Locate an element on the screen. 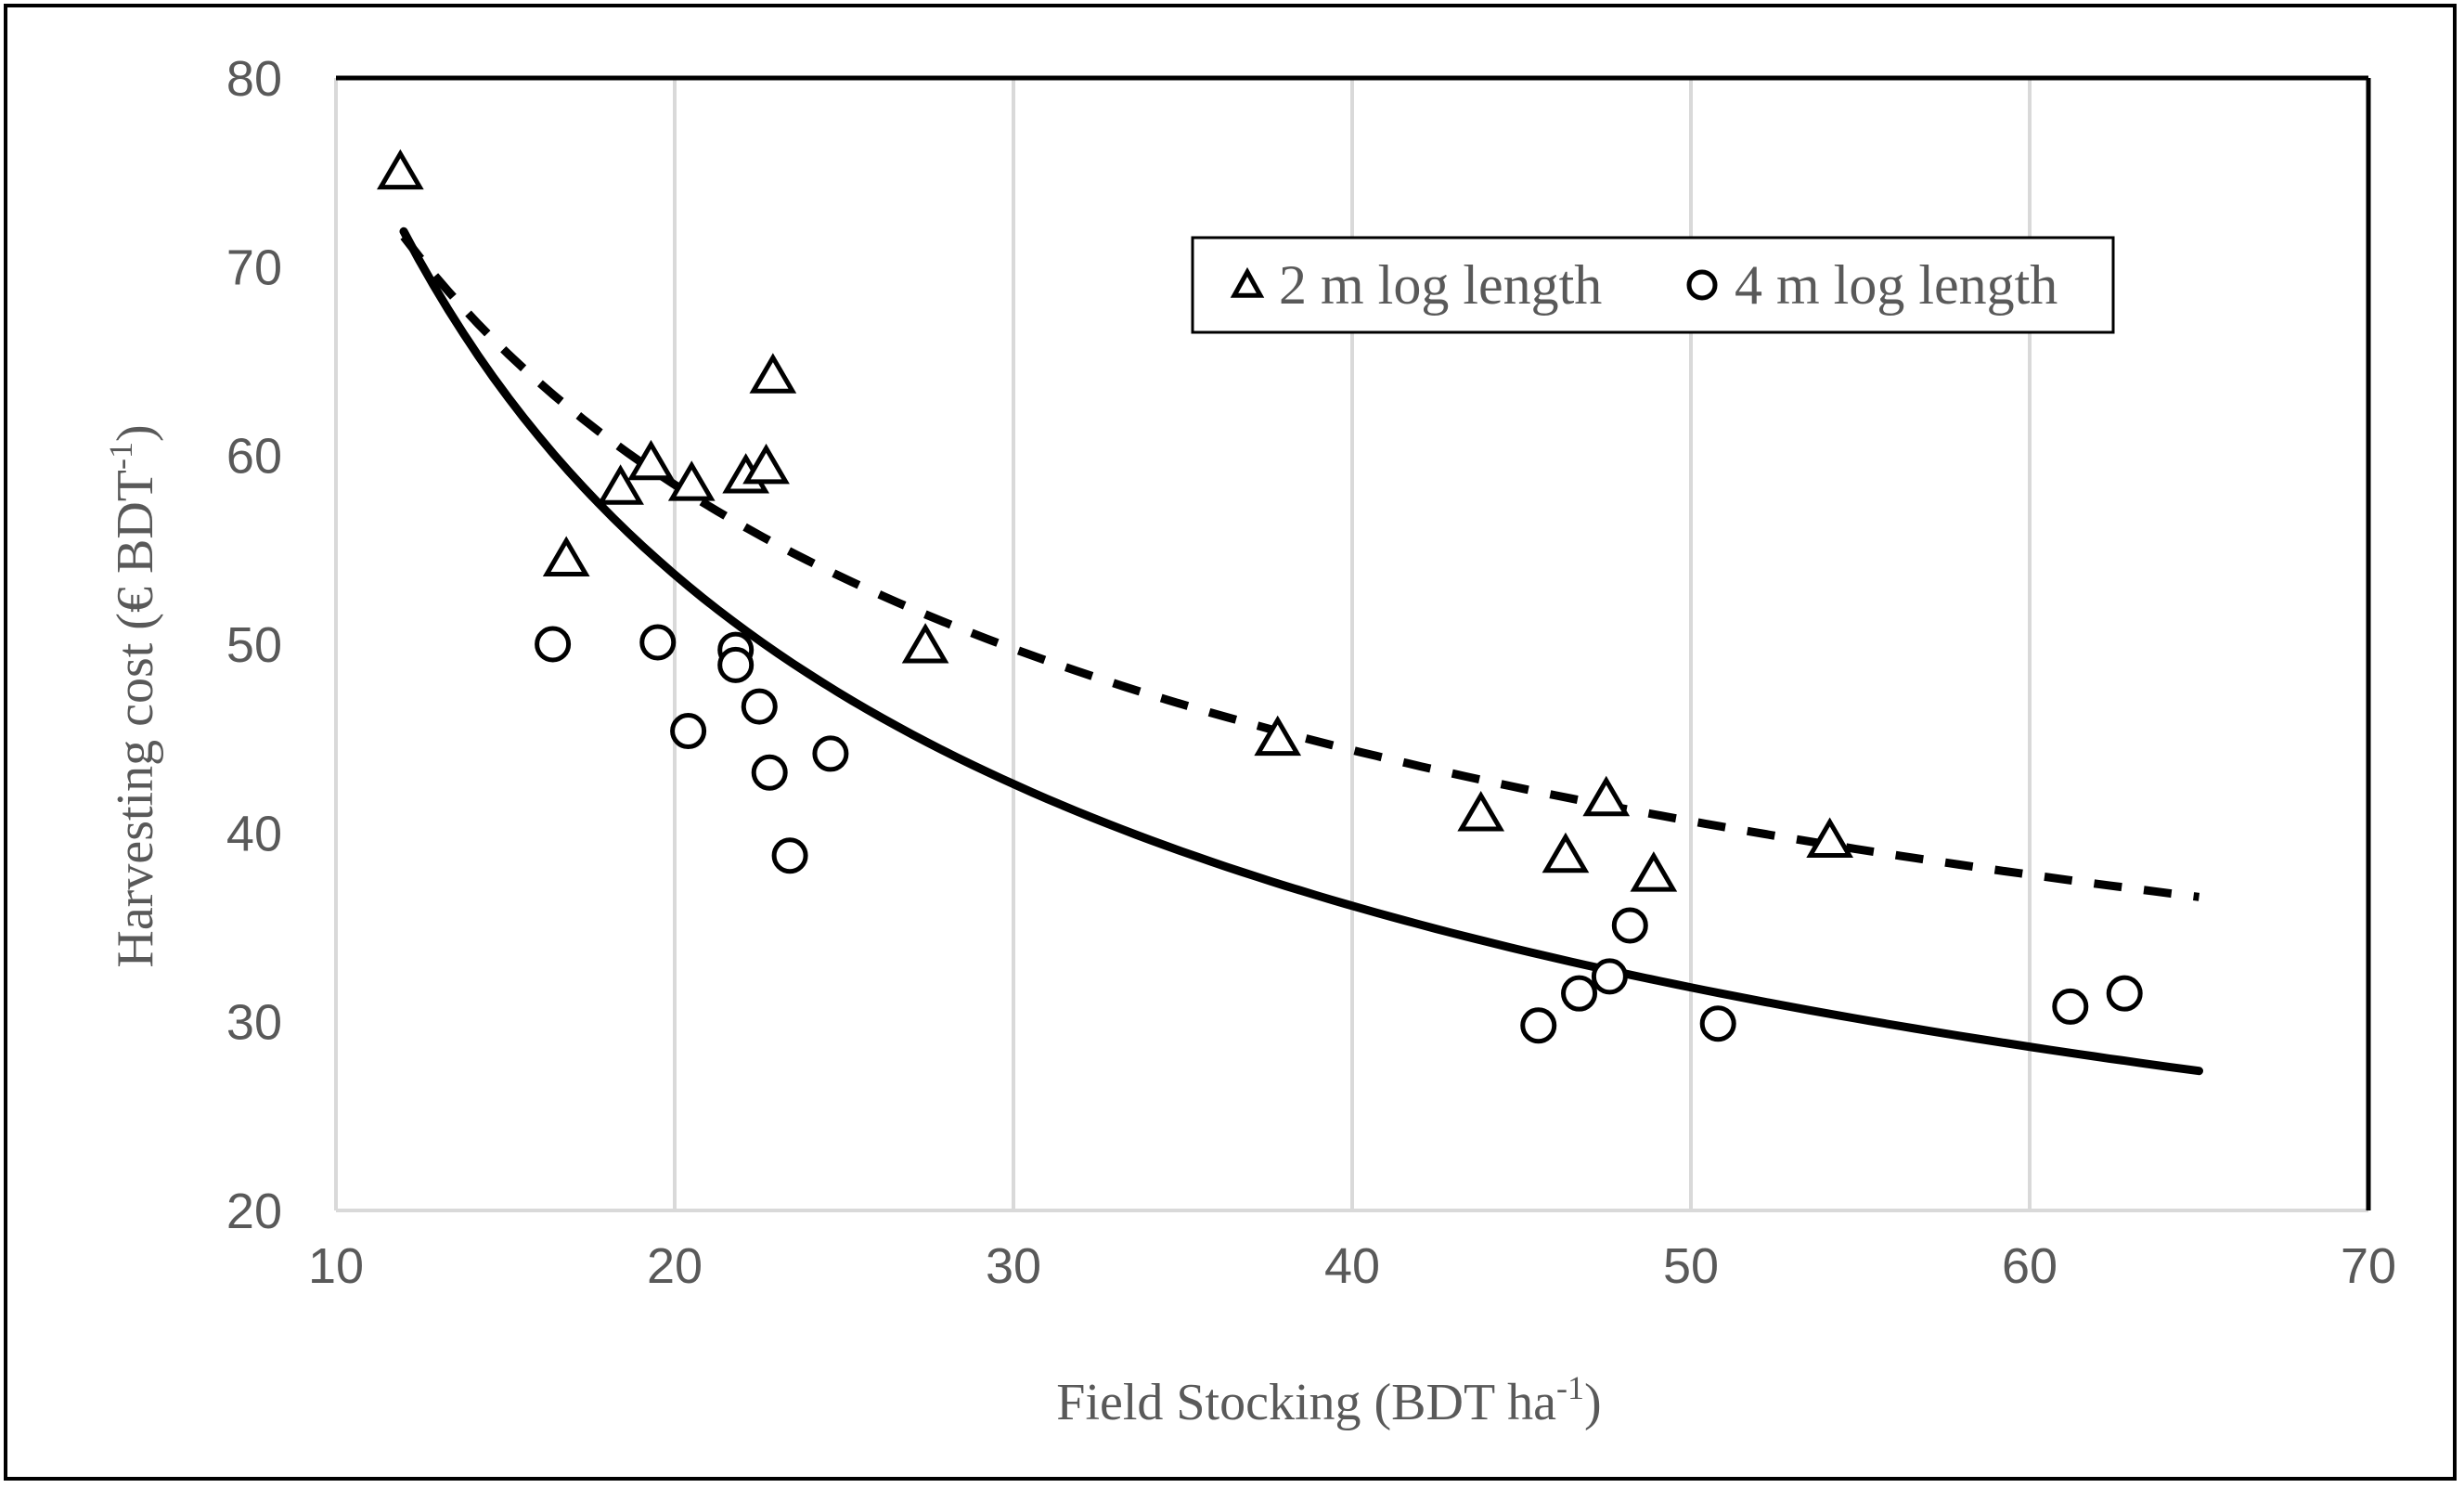 Image resolution: width=2464 pixels, height=1488 pixels. legend-entry-2m: 2 m log length is located at coordinates (1416, 285).